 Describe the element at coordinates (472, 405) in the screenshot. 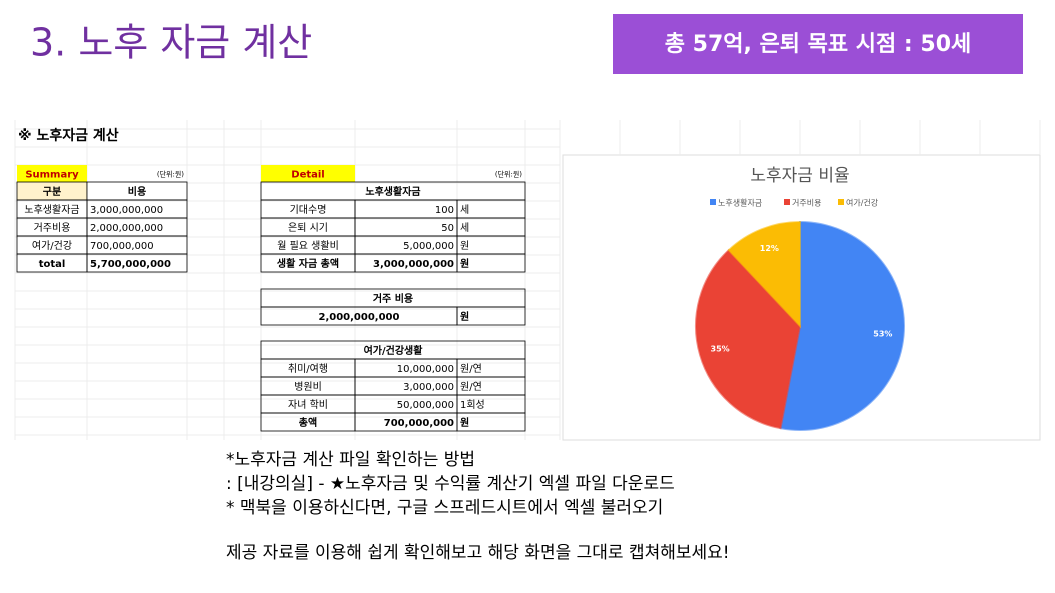

I see `cell-text: 1회성` at that location.